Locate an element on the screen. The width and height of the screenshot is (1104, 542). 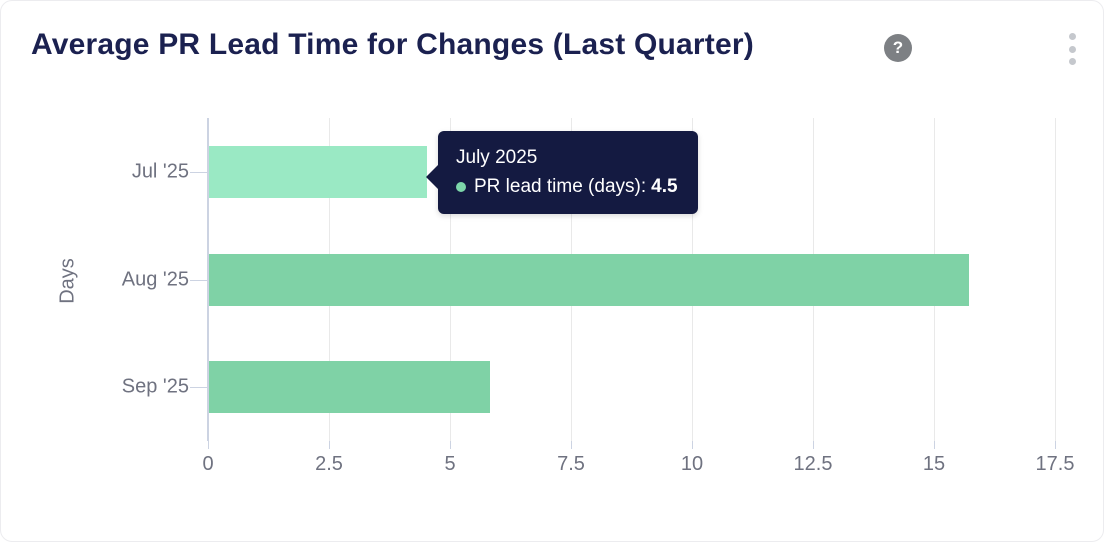
y-tick-label: Sep '25 is located at coordinates (155, 386).